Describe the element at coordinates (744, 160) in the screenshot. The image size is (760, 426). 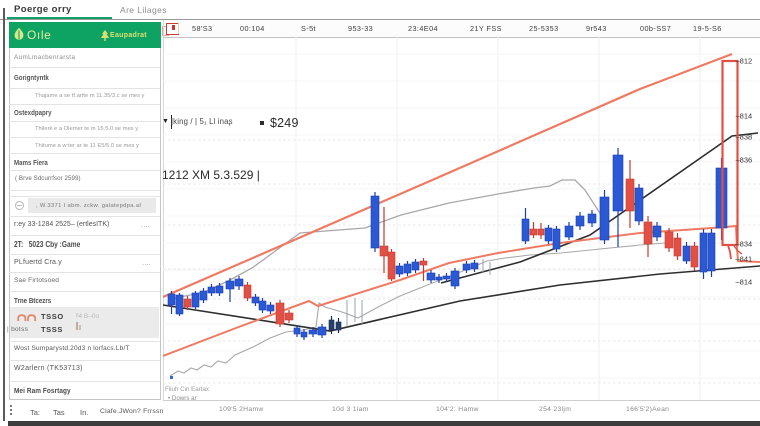
I see `svg-text: –836` at that location.